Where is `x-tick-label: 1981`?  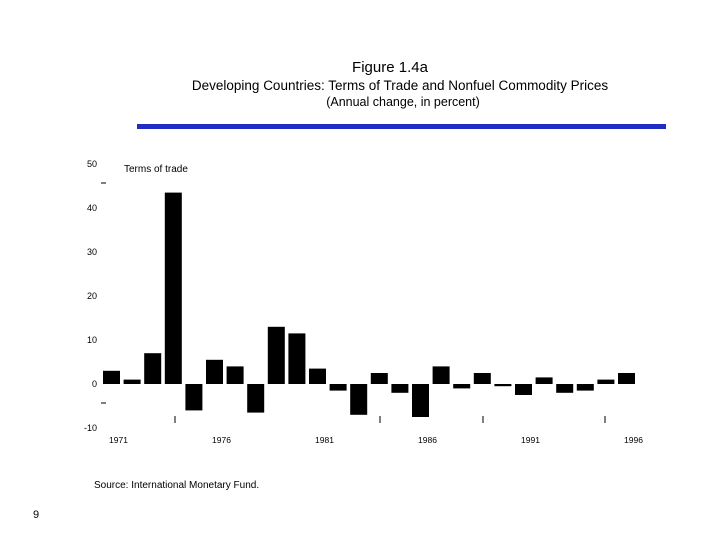
x-tick-label: 1981 is located at coordinates (324, 440).